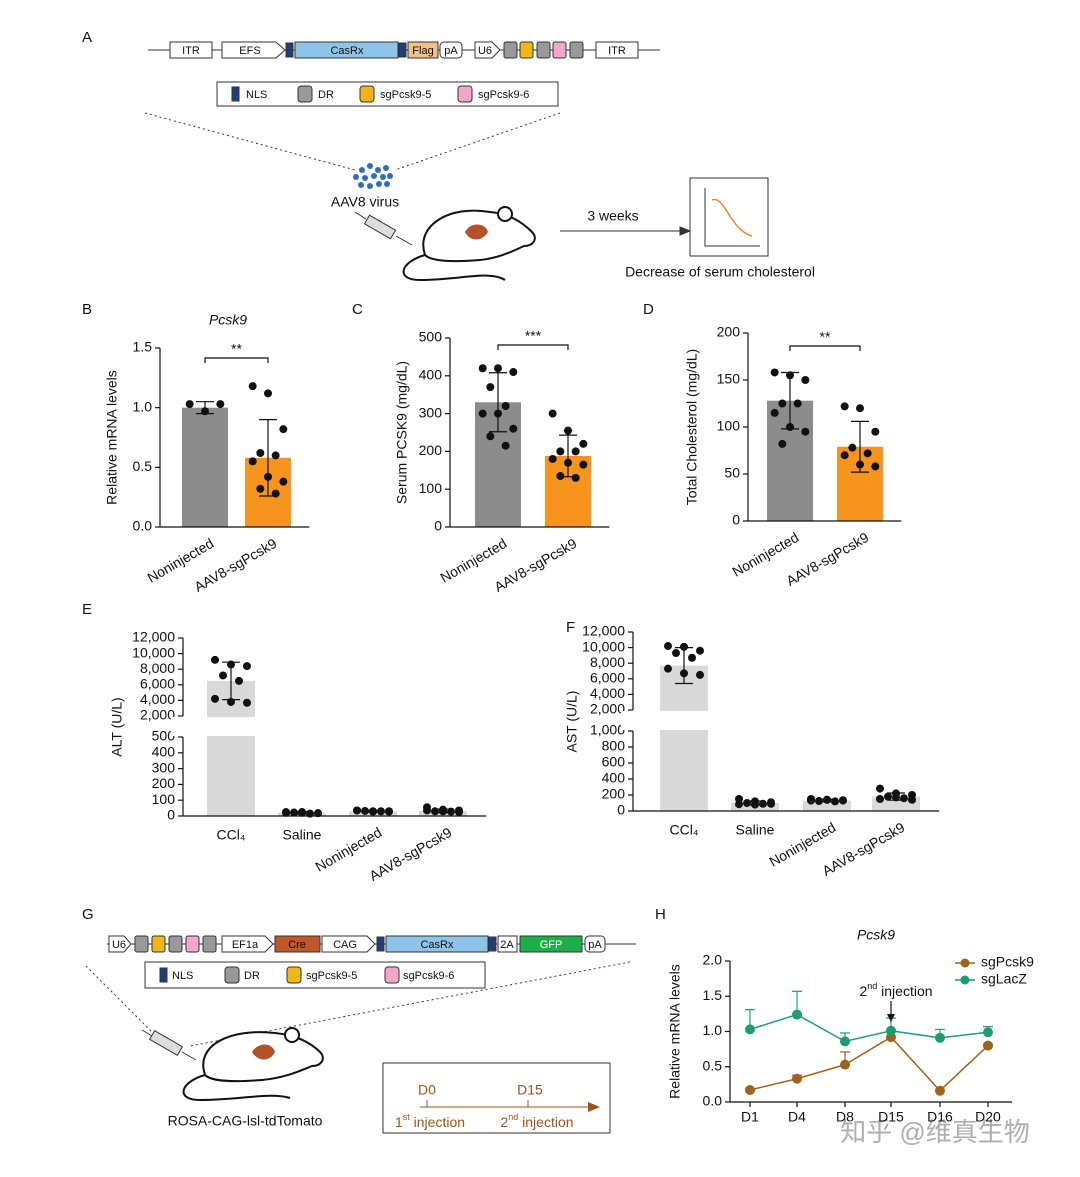  What do you see at coordinates (438, 526) in the screenshot?
I see `y-tick-label: 0` at bounding box center [438, 526].